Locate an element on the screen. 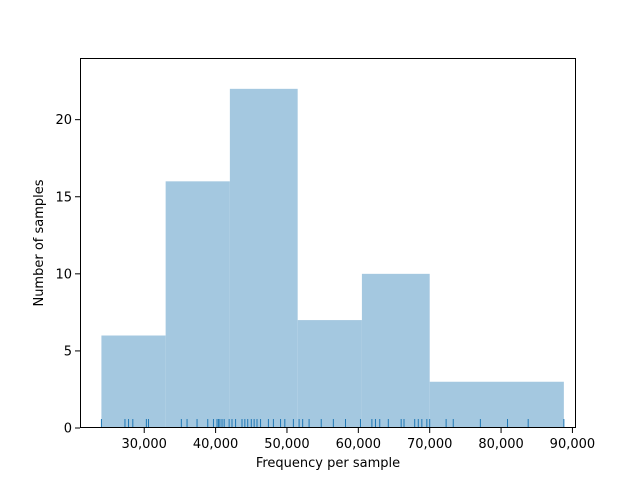 The height and width of the screenshot is (480, 640). y-axis-ticks: 0 5 10 15 20 is located at coordinates (67, 275).